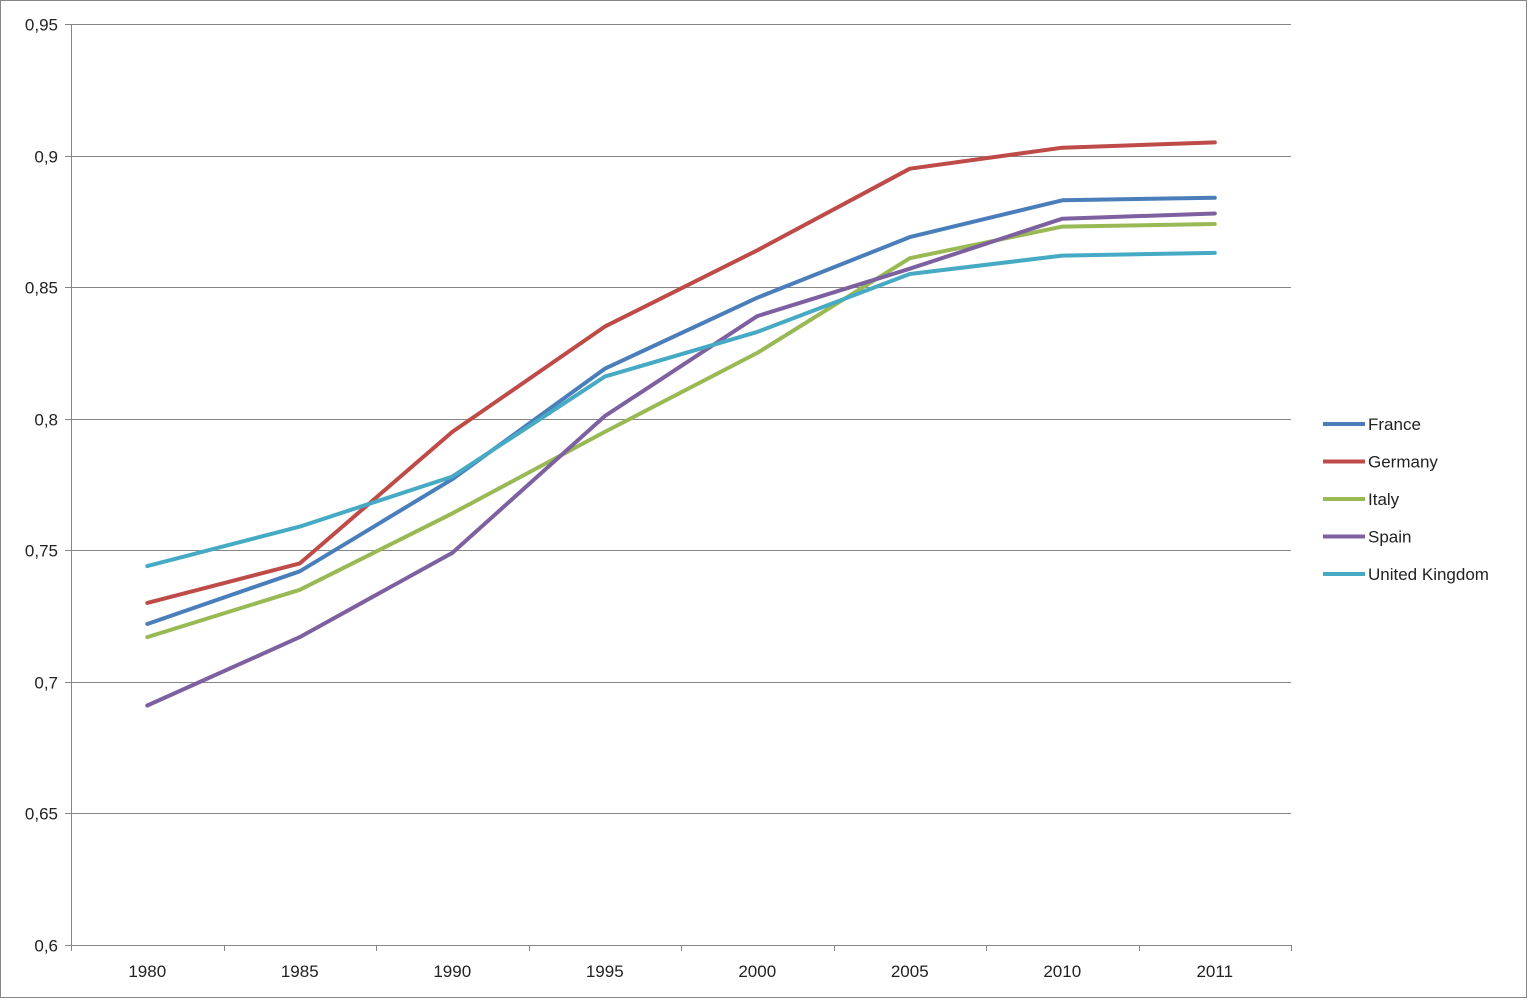 The image size is (1528, 1004). Describe the element at coordinates (1394, 424) in the screenshot. I see `legend-label: France` at that location.